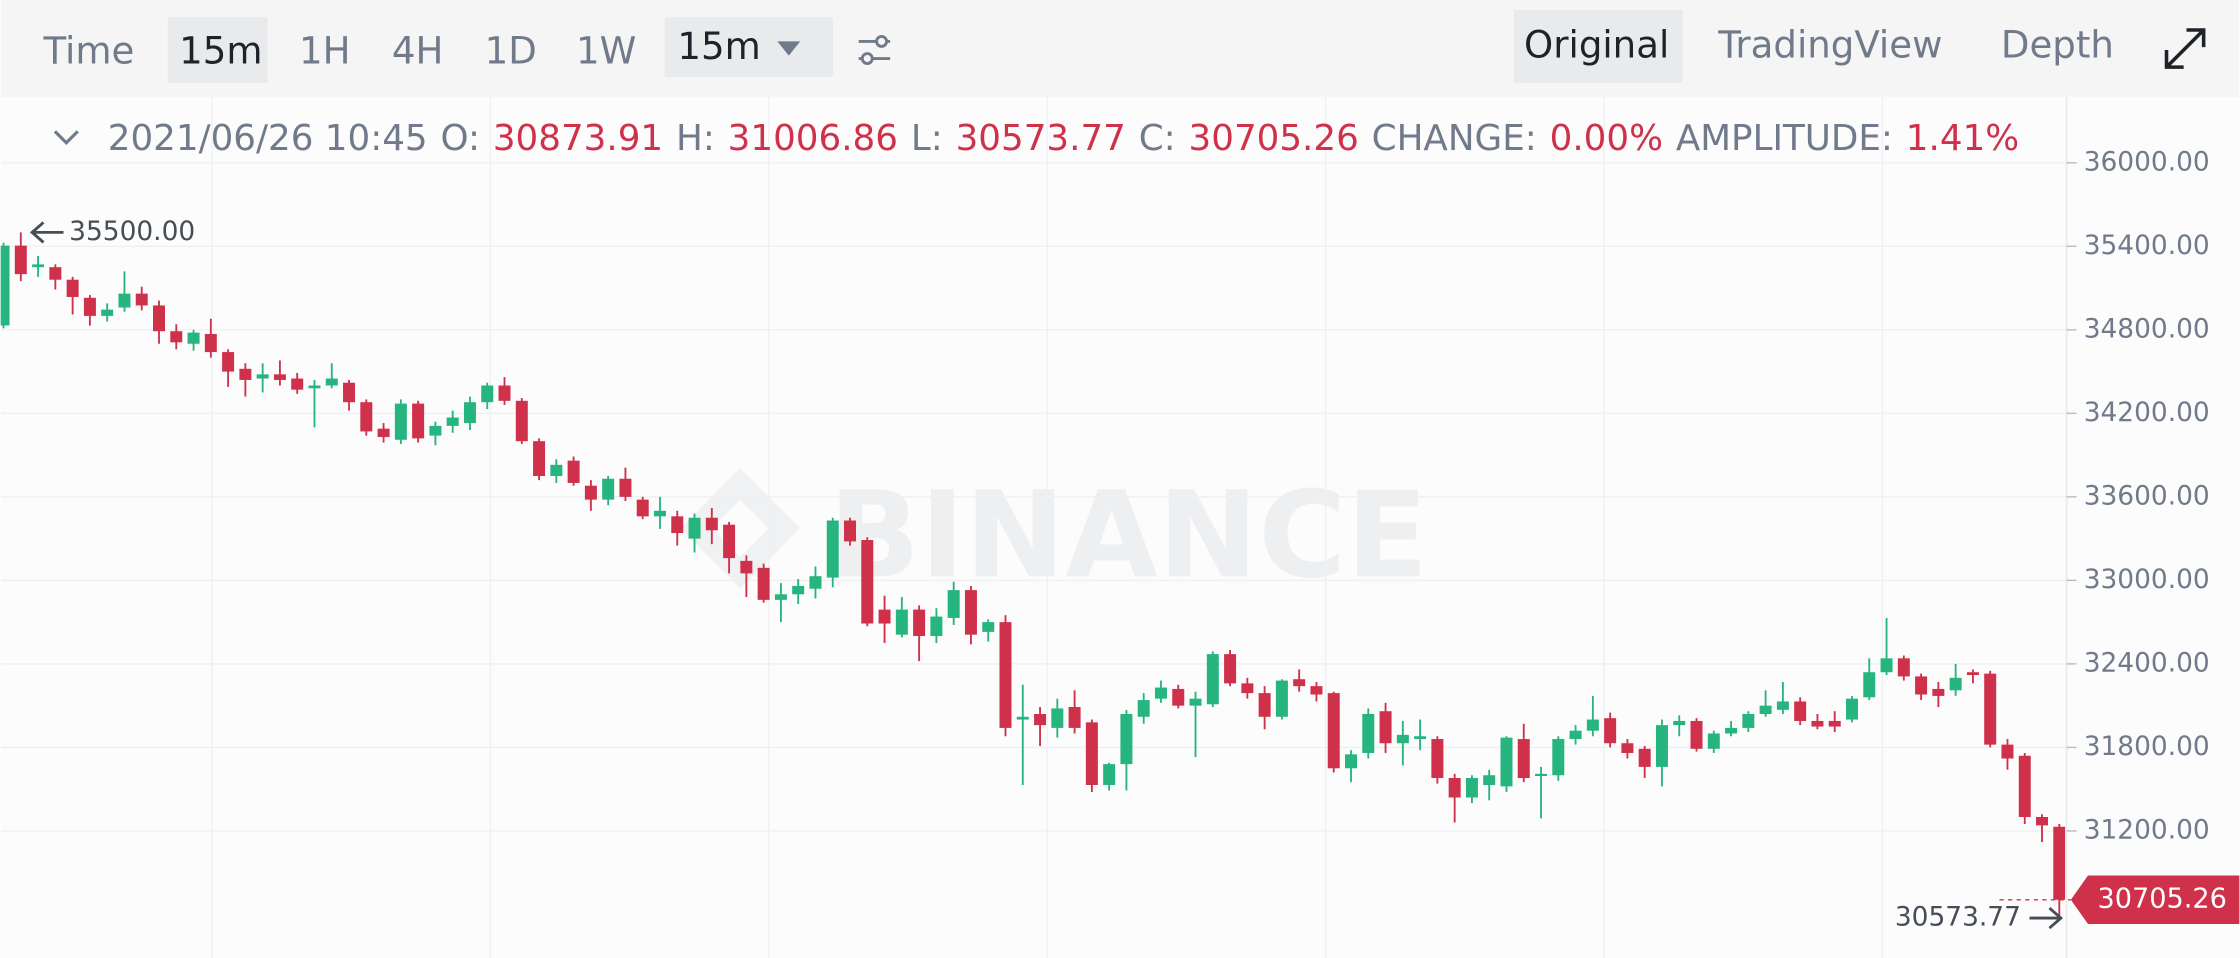  I want to click on watermark-logo, so click(740, 528).